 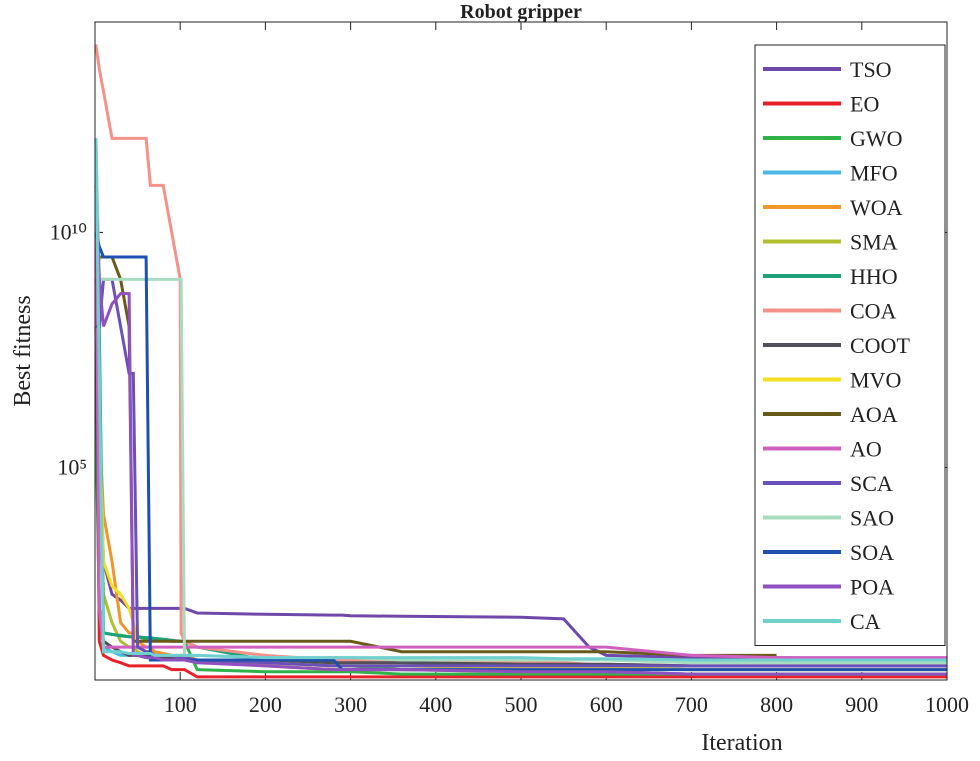 What do you see at coordinates (861, 704) in the screenshot?
I see `x-tick-label: 900` at bounding box center [861, 704].